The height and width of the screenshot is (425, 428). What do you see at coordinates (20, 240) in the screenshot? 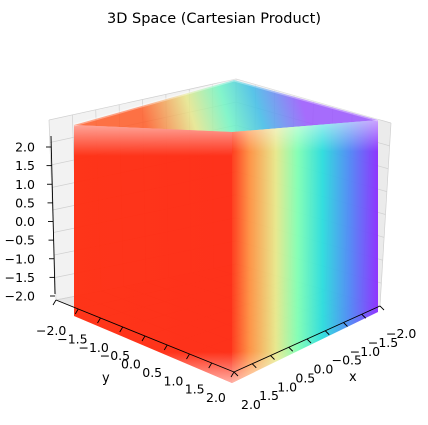
I see `z-tick-label: −0.5` at bounding box center [20, 240].